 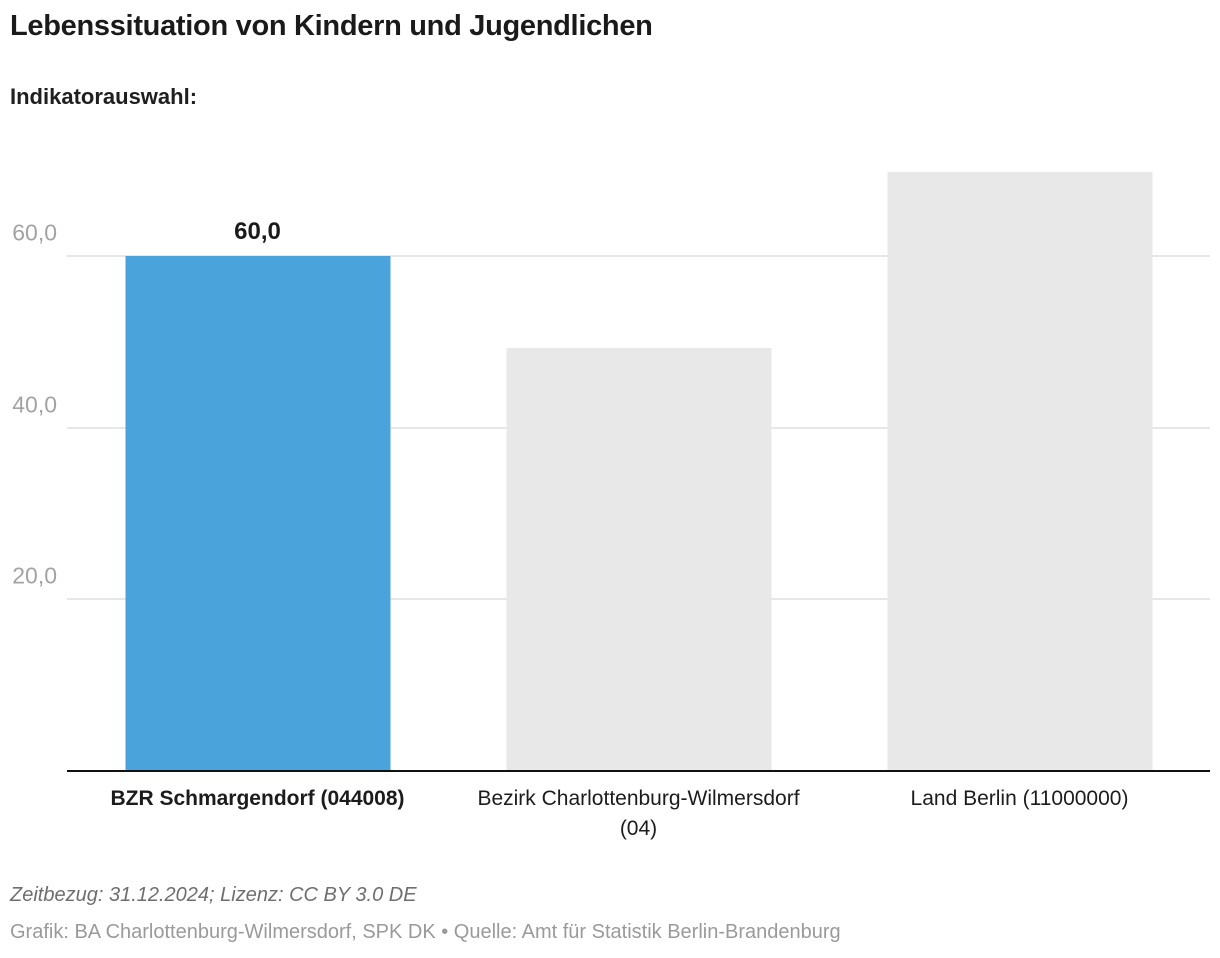 I want to click on category-label: BZR Schmargendorf (044008), so click(x=257, y=798).